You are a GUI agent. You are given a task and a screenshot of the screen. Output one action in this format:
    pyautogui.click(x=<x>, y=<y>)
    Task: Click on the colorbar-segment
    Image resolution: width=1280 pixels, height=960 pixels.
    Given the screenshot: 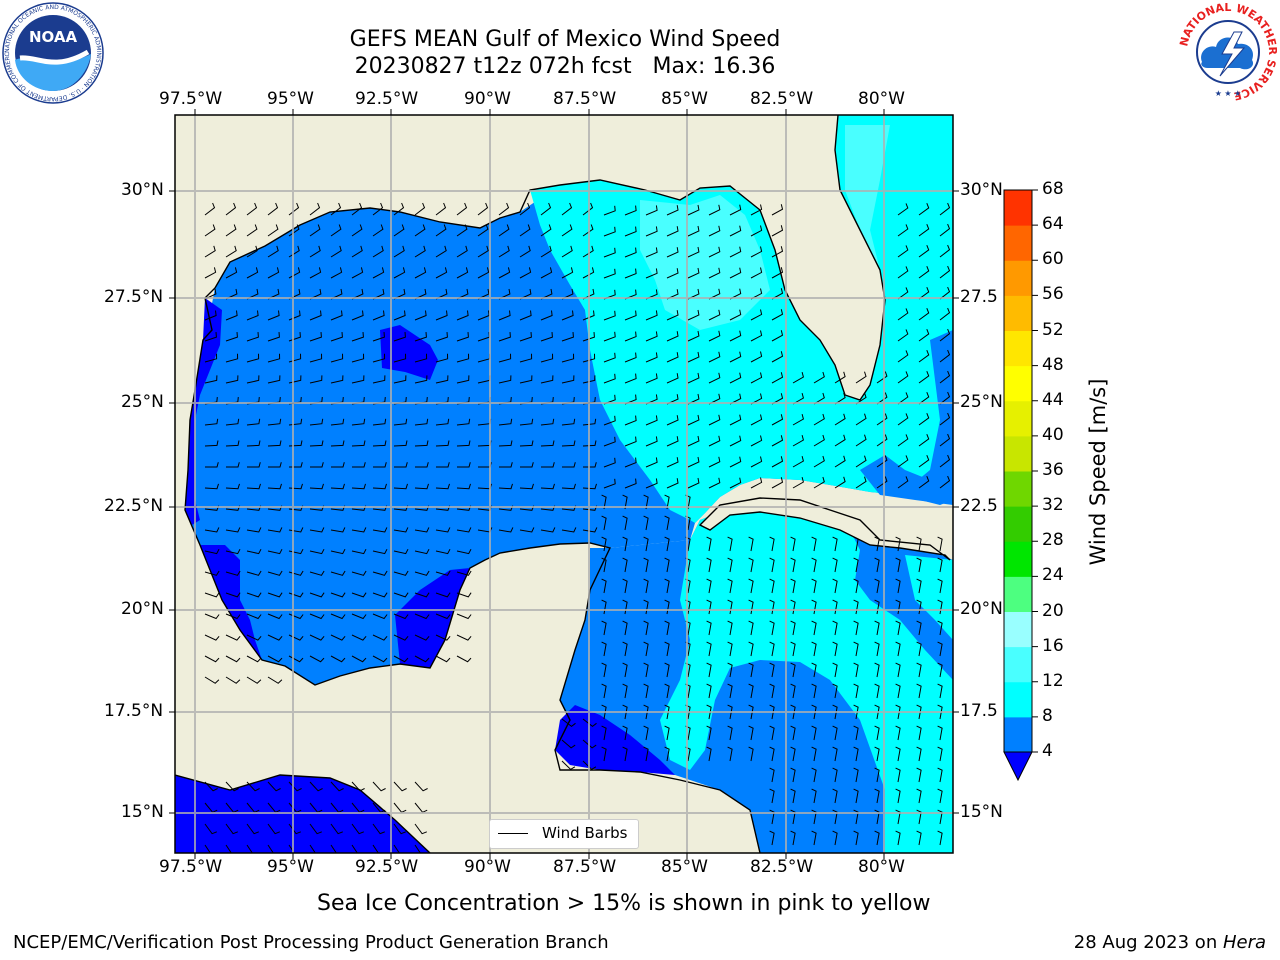 What is the action you would take?
    pyautogui.click(x=1018, y=243)
    